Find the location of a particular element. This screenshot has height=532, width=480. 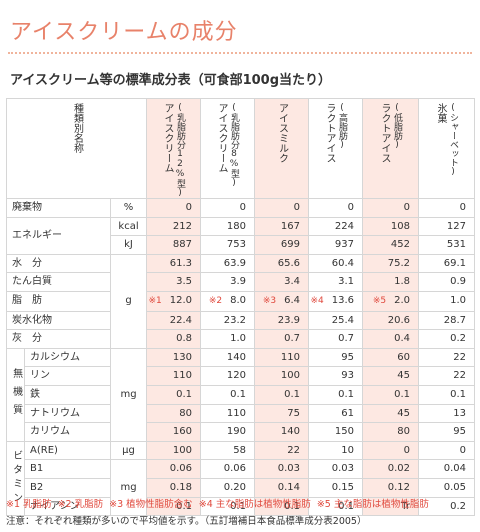

table-row: エネルギー kcal 212 180 167 224 108 127 is located at coordinates (241, 235).